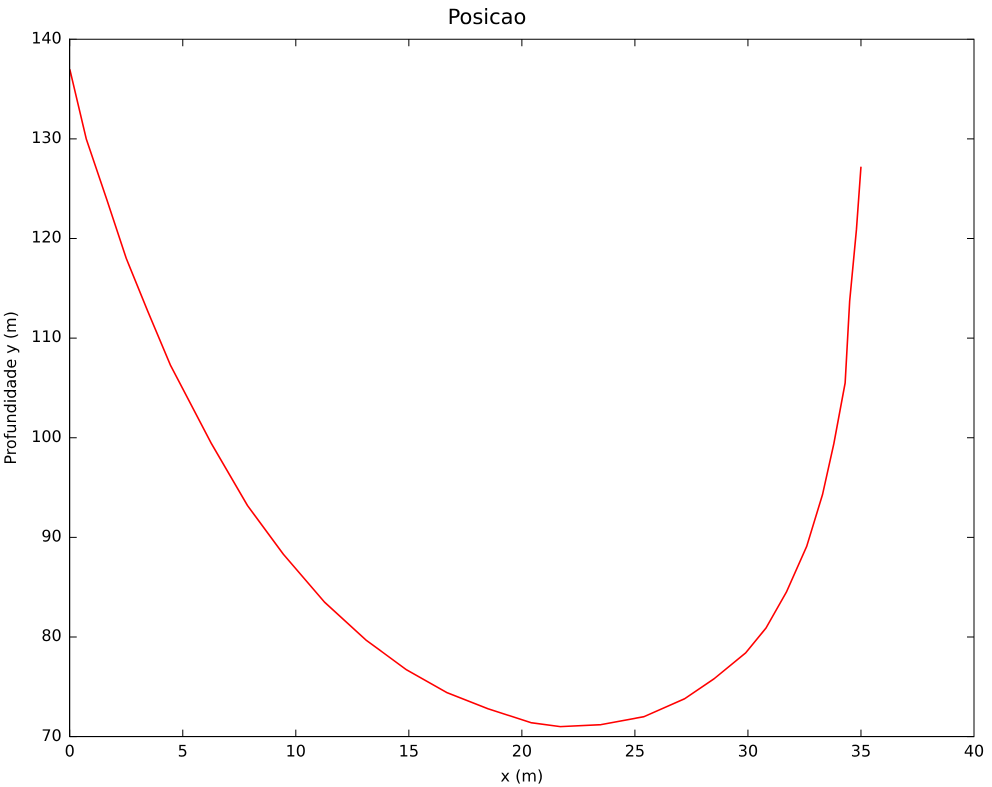 This screenshot has width=992, height=787. Describe the element at coordinates (46, 38) in the screenshot. I see `y-tick-label: 140` at that location.